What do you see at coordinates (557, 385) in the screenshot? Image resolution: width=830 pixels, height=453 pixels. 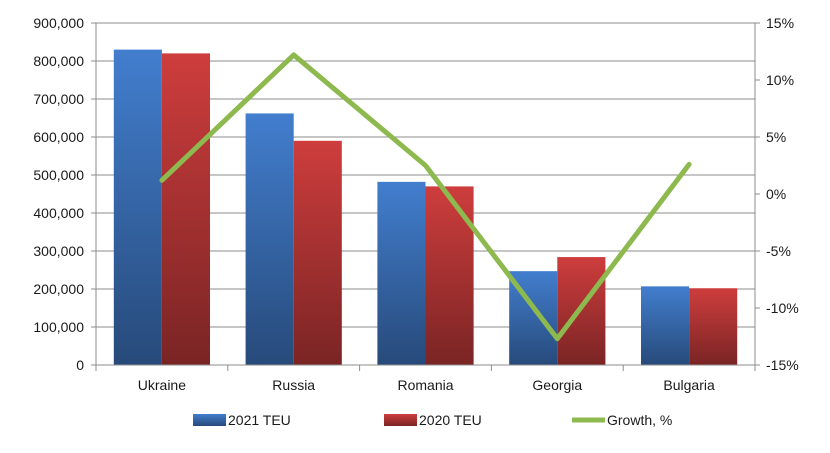 I see `category-label-georgia: Georgia` at bounding box center [557, 385].